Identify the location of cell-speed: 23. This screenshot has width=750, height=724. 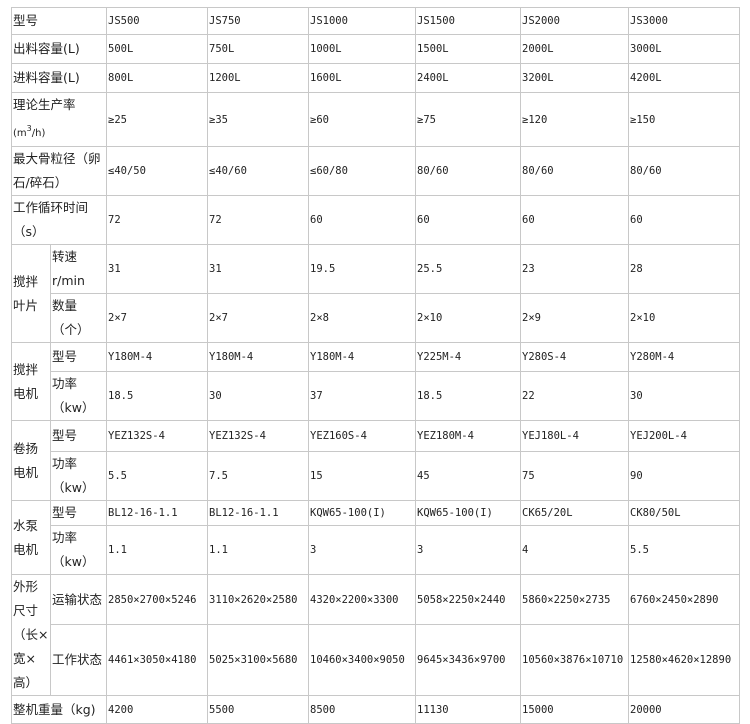
(574, 269).